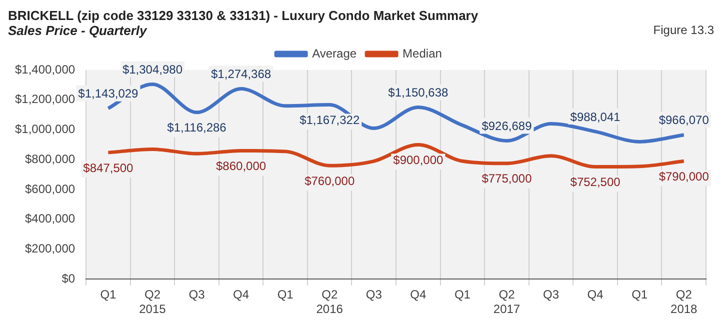 Image resolution: width=728 pixels, height=336 pixels. I want to click on x-tick-label: Q2 2016, so click(330, 302).